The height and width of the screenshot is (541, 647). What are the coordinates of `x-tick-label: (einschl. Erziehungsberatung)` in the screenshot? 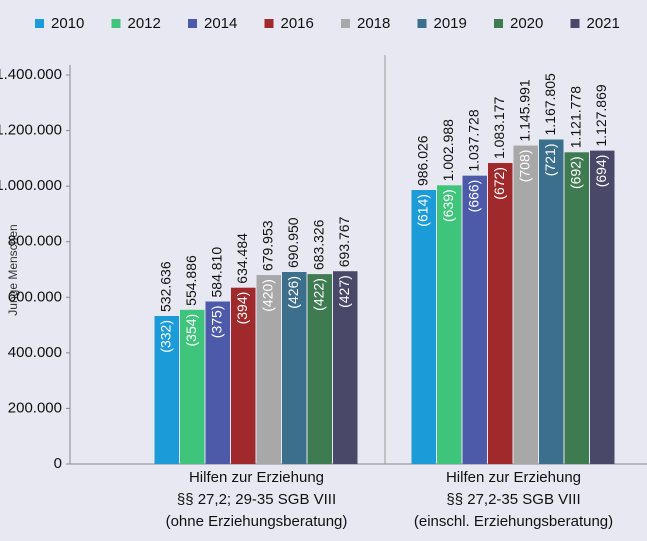 It's located at (513, 521).